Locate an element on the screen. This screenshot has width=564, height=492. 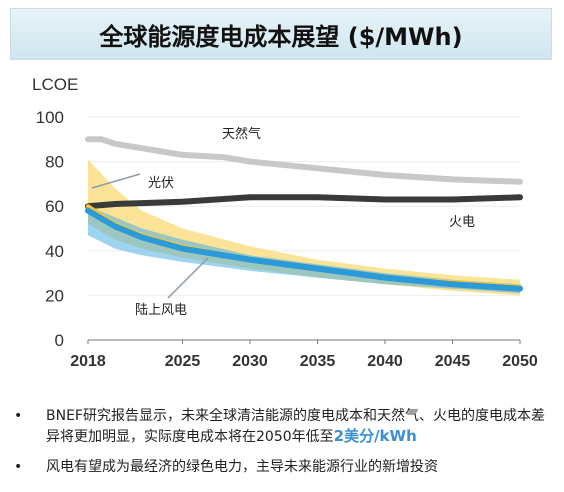
x-axis-ticks: 2018 2025 2030 2035 2040 2045 2050 is located at coordinates (304, 355).